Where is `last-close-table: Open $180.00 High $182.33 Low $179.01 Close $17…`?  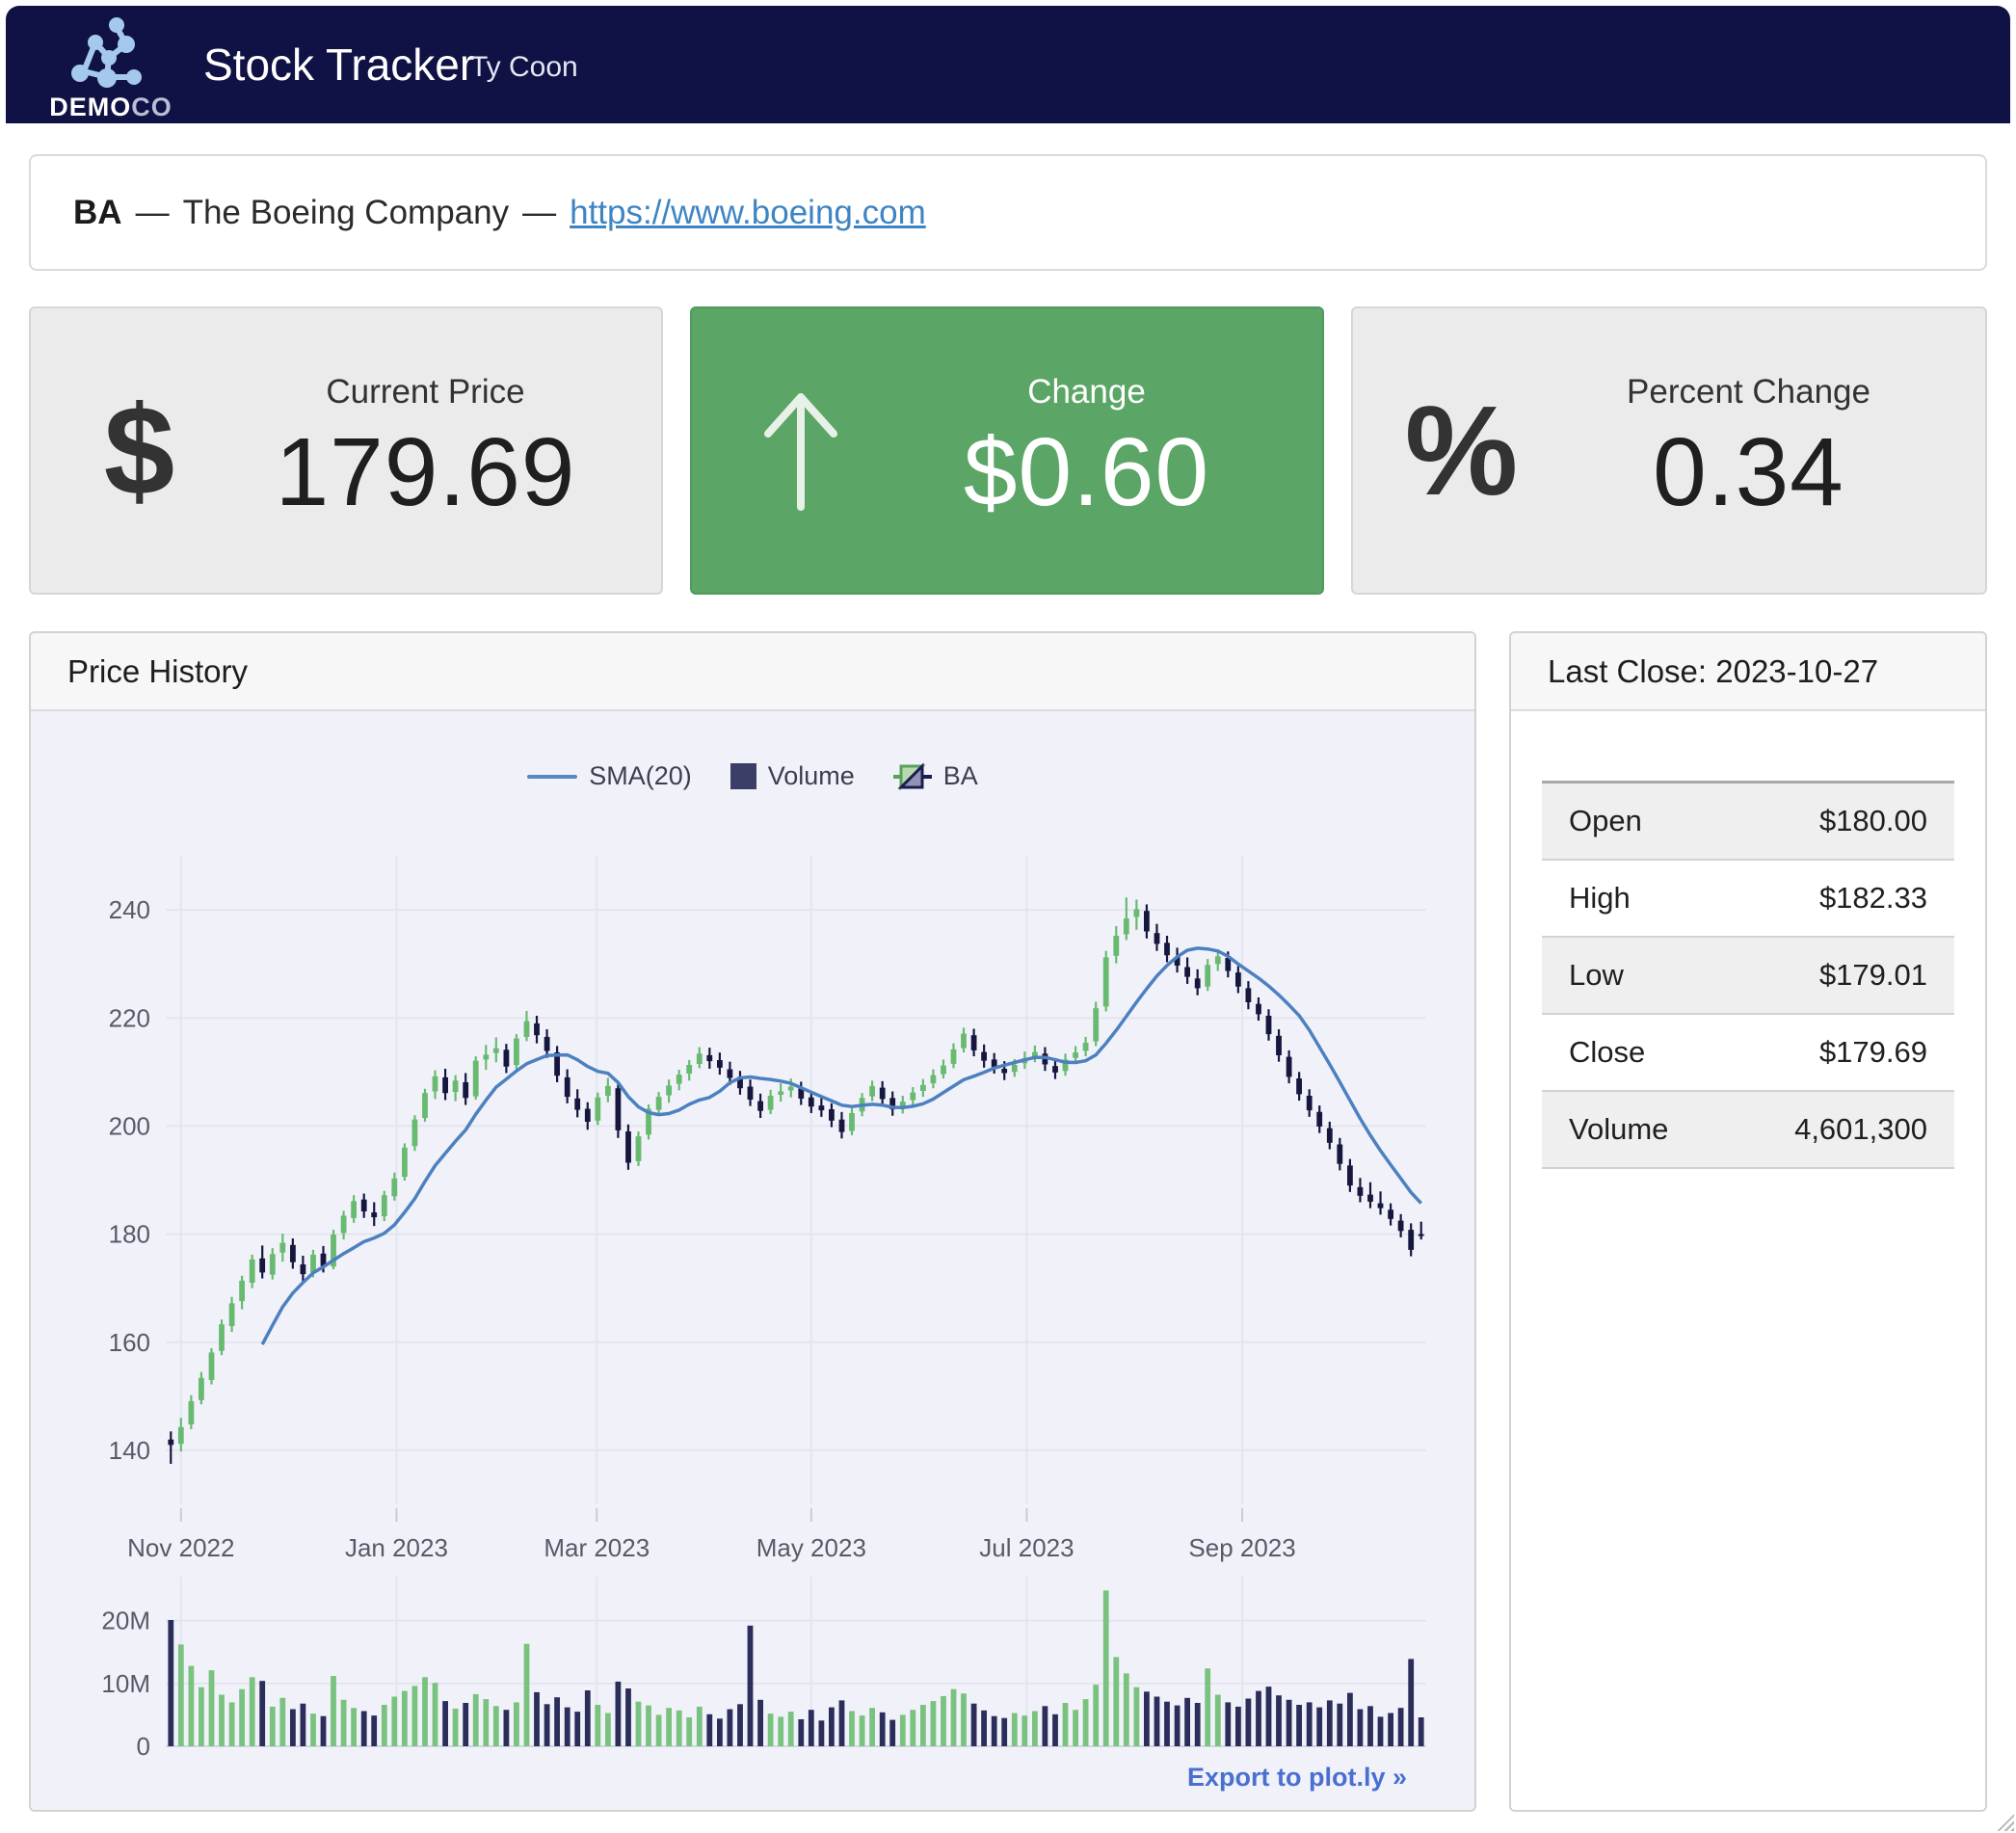
last-close-table: Open $180.00 High $182.33 Low $179.01 Close $17… is located at coordinates (1748, 975).